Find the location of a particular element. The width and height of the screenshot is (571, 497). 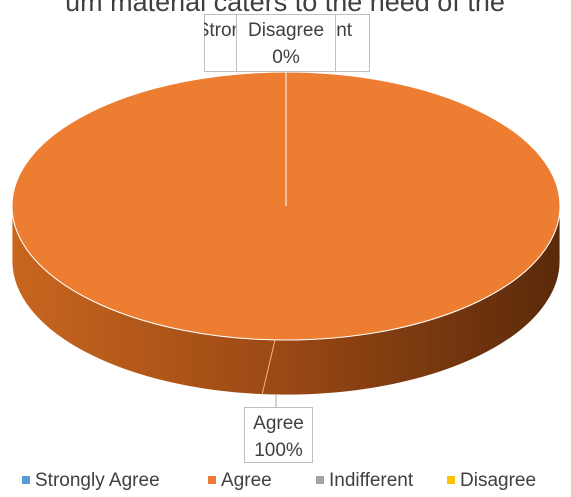

legend-label: Agree is located at coordinates (246, 480).